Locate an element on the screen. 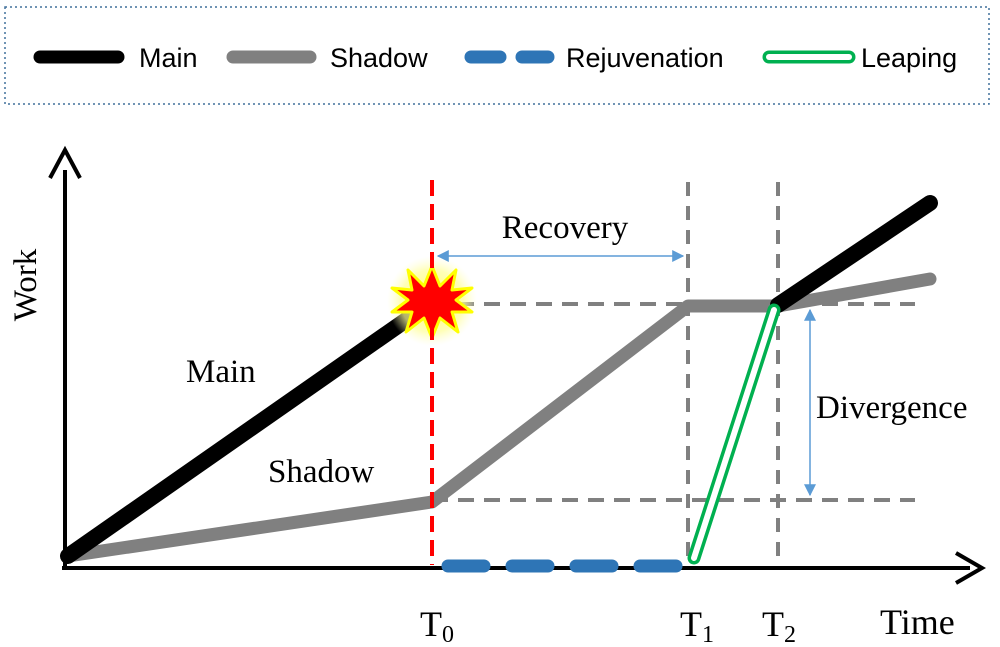  legend-label-leaping: Leaping is located at coordinates (909, 58).